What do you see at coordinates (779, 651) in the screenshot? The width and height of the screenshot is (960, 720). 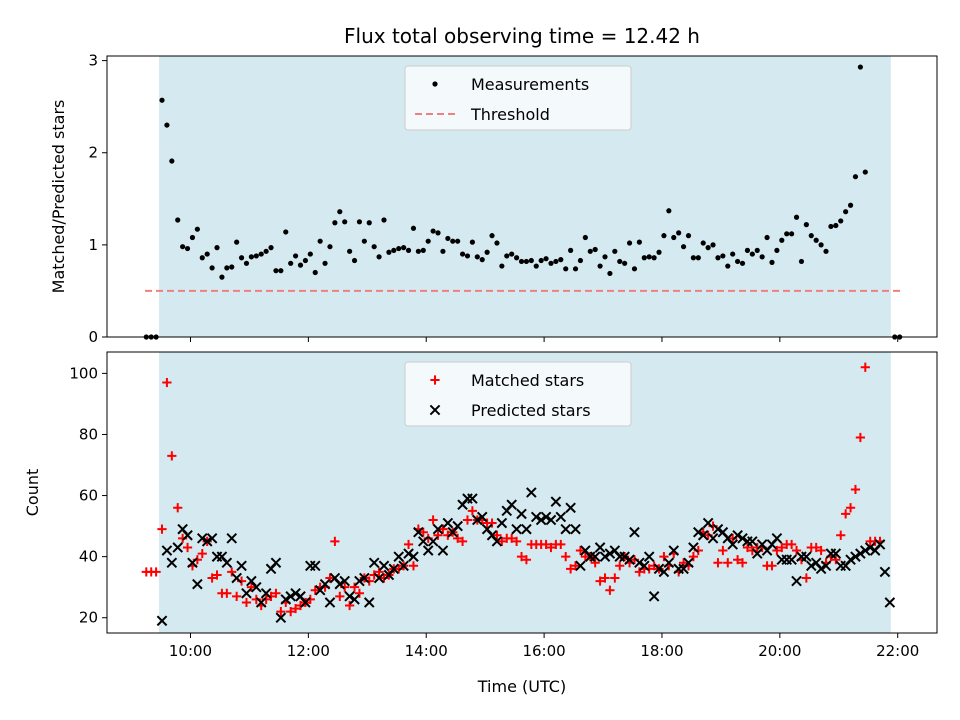 I see `x-tick-label: 20:00` at bounding box center [779, 651].